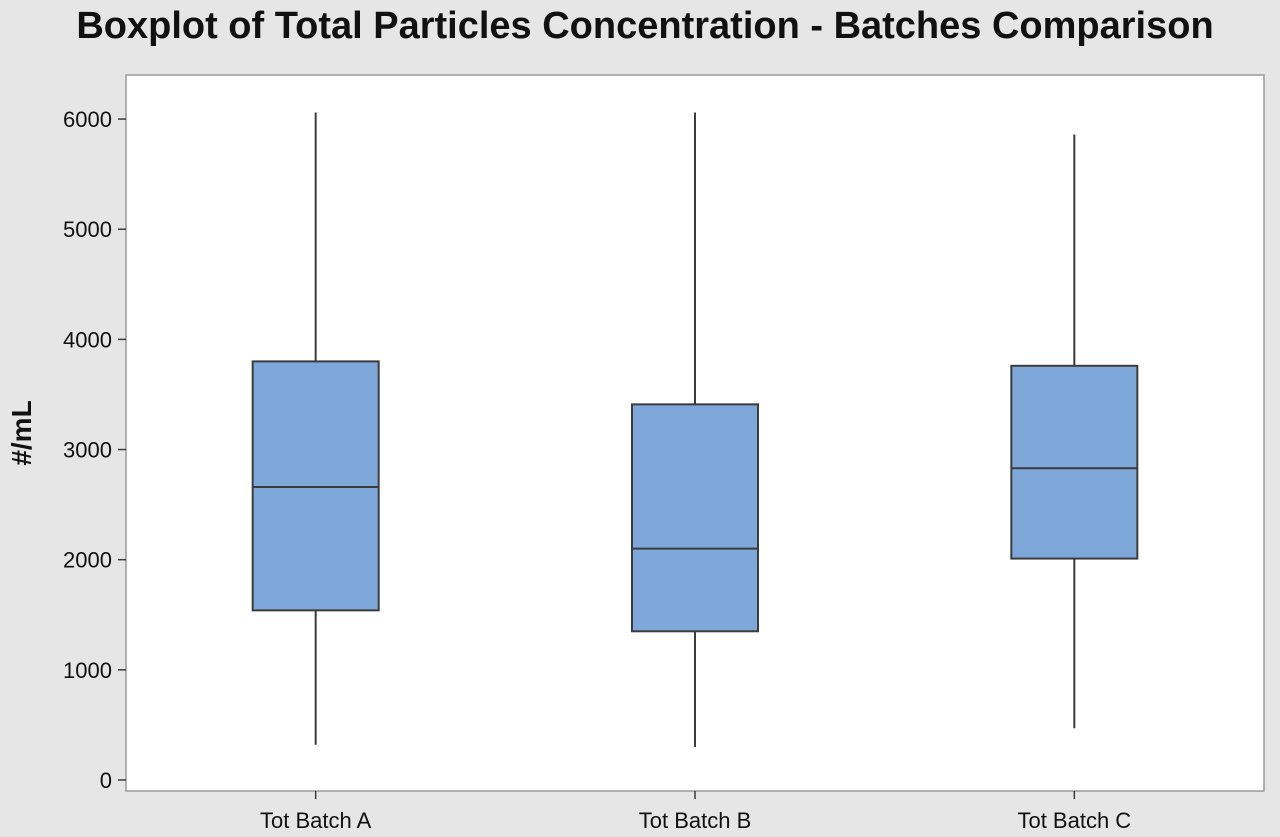 This screenshot has height=837, width=1280. What do you see at coordinates (87, 339) in the screenshot?
I see `y-tick-label: 4000` at bounding box center [87, 339].